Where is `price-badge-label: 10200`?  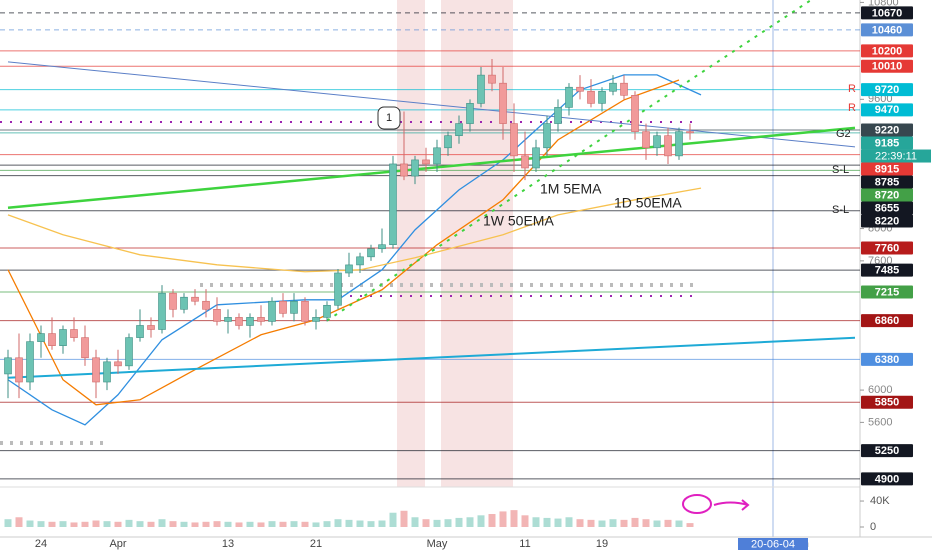
price-badge-label: 10200 is located at coordinates (887, 51).